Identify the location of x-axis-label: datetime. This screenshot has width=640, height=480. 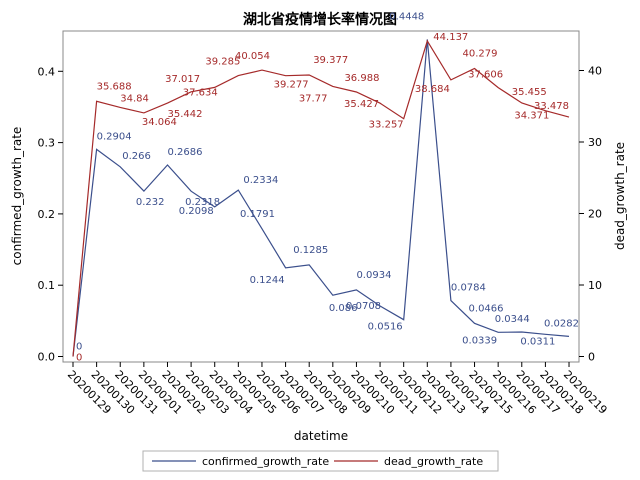
(321, 436).